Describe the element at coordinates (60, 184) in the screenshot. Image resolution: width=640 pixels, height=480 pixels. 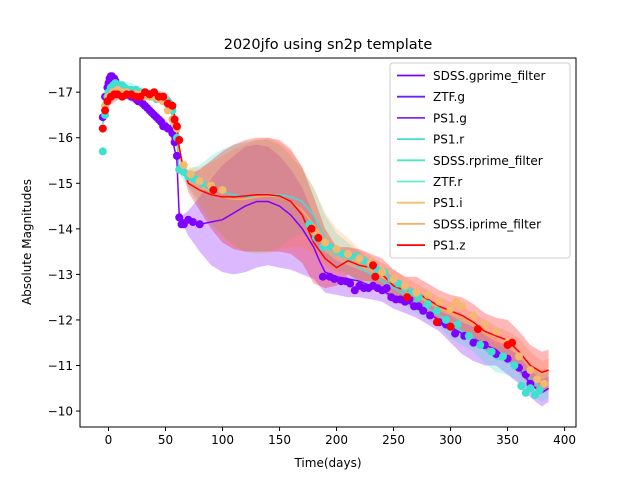
I see `y-tick-label: −15` at that location.